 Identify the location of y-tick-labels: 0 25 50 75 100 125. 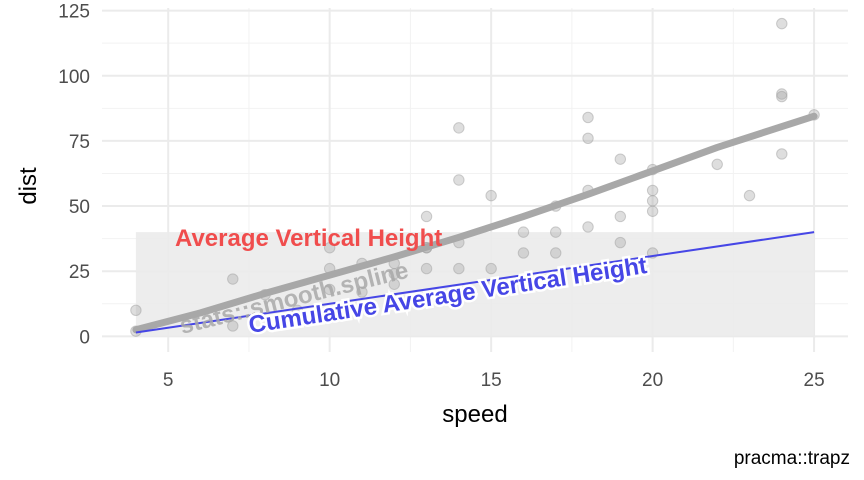
(74, 175).